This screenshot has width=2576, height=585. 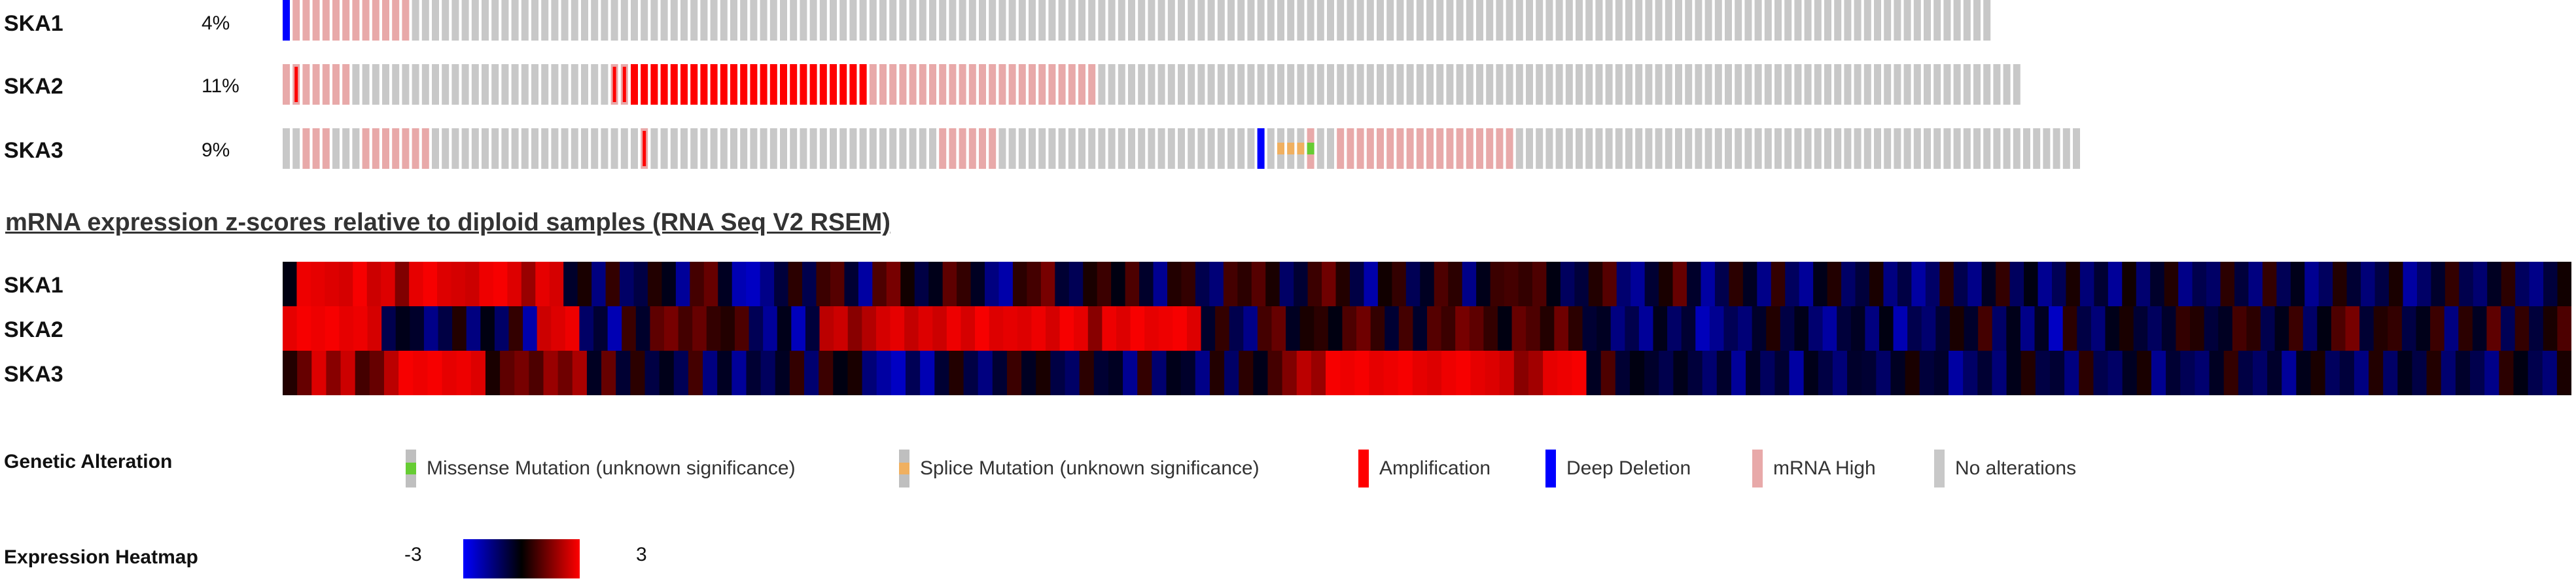 What do you see at coordinates (521, 558) in the screenshot?
I see `expression-gradient-bar` at bounding box center [521, 558].